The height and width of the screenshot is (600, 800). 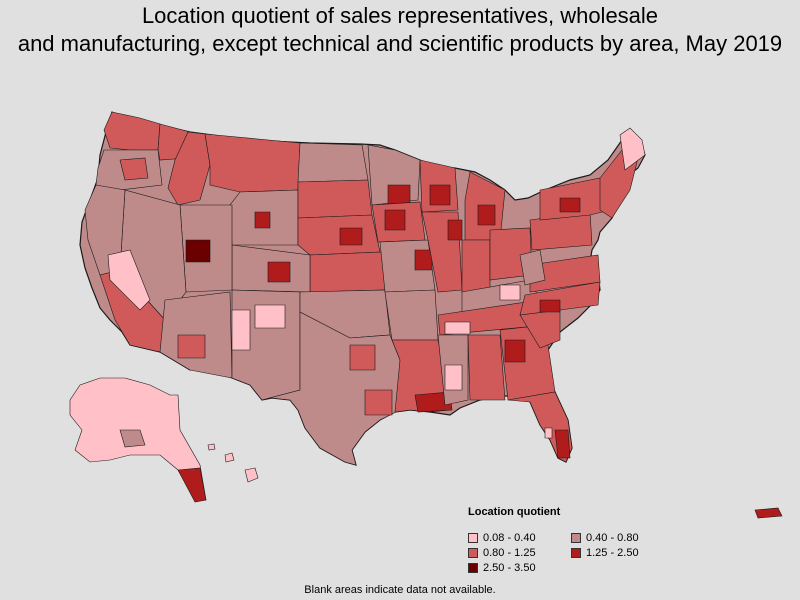 I want to click on region-mn-msp, so click(x=399, y=195).